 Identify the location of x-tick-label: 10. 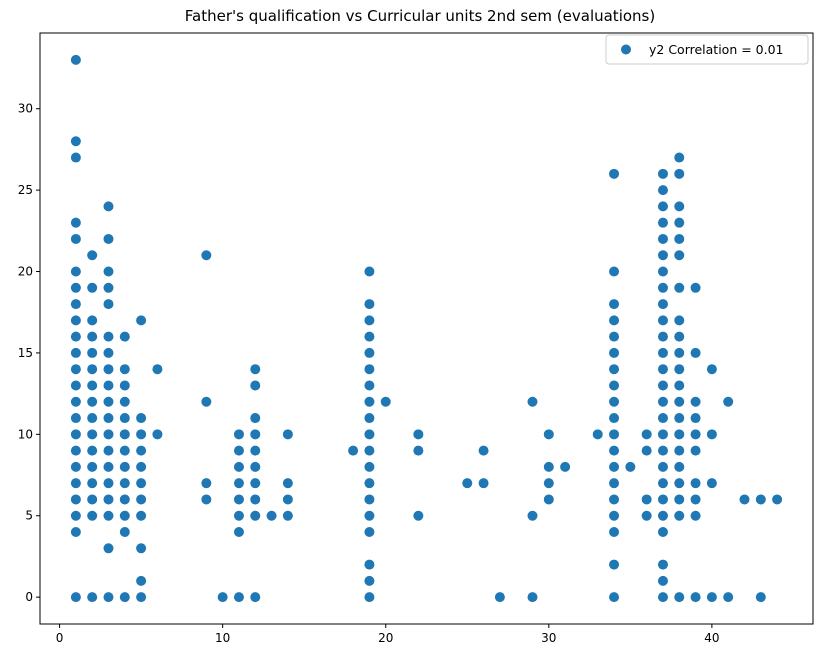
(222, 638).